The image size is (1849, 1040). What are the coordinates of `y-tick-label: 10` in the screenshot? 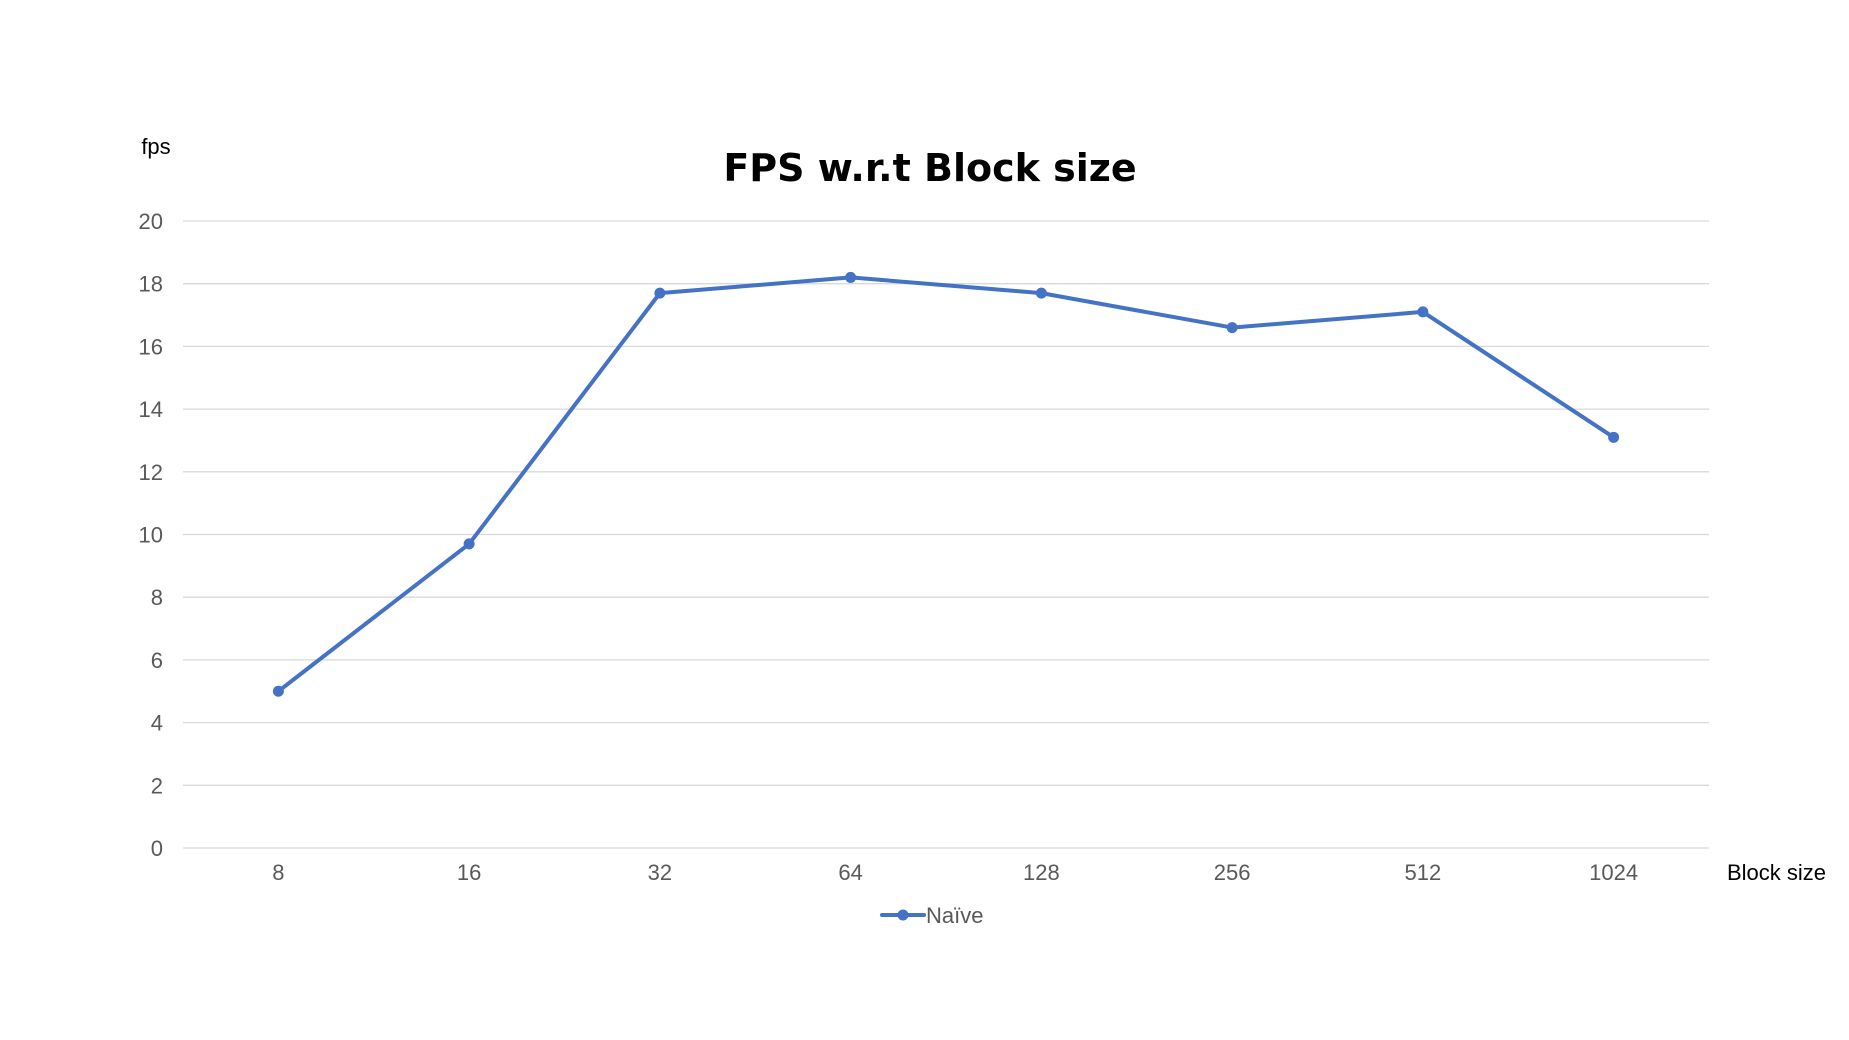 It's located at (151, 535).